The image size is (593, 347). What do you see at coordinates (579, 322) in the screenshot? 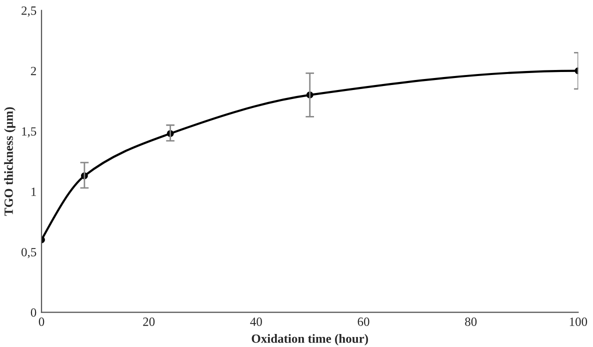
I see `x-tick-label: 100` at bounding box center [579, 322].